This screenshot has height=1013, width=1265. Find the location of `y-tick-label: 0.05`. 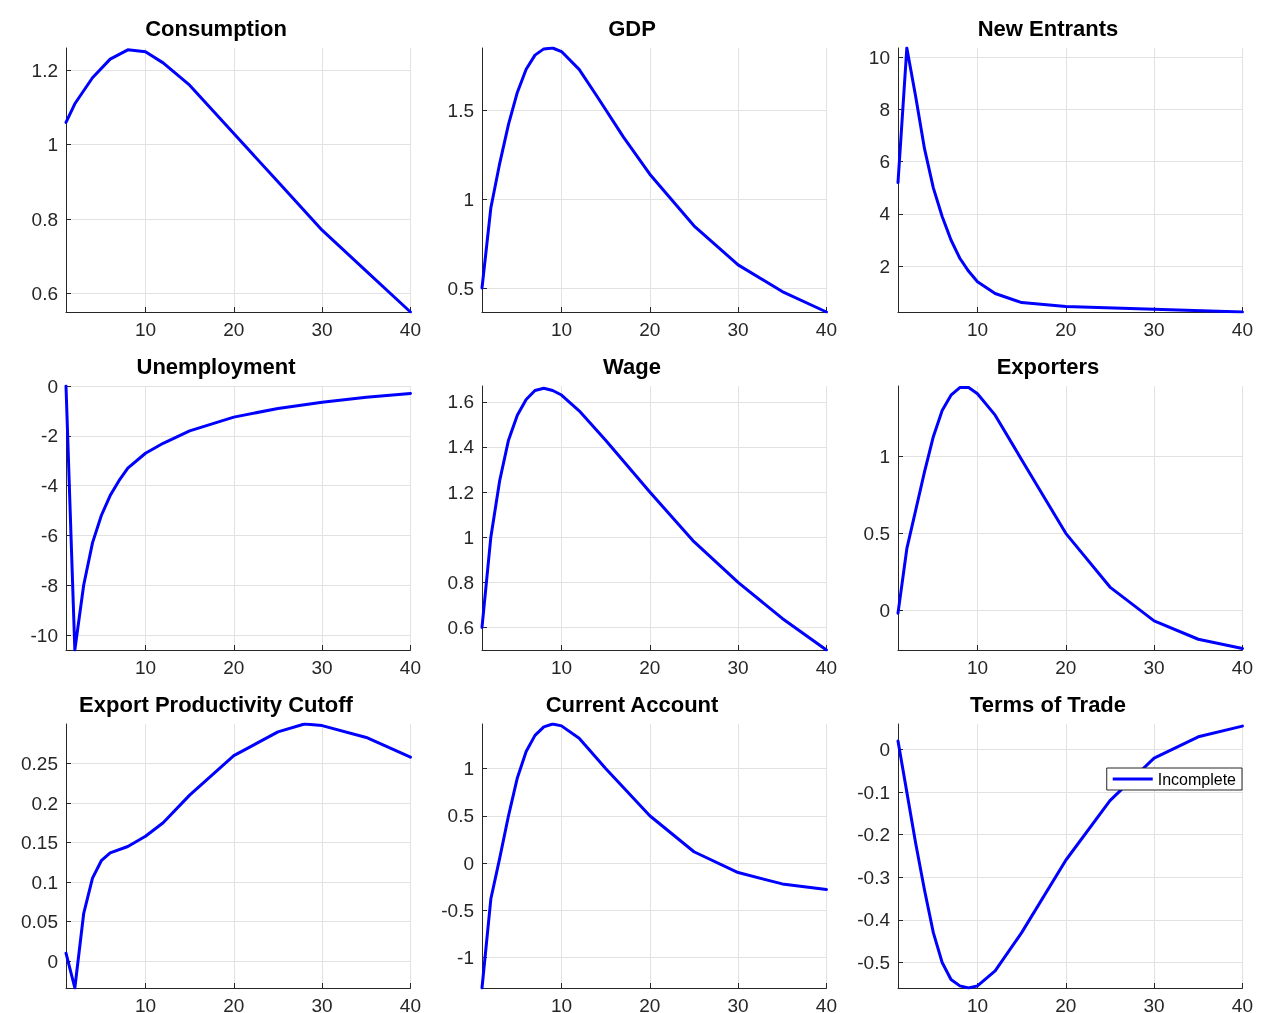

y-tick-label: 0.05 is located at coordinates (39, 922).